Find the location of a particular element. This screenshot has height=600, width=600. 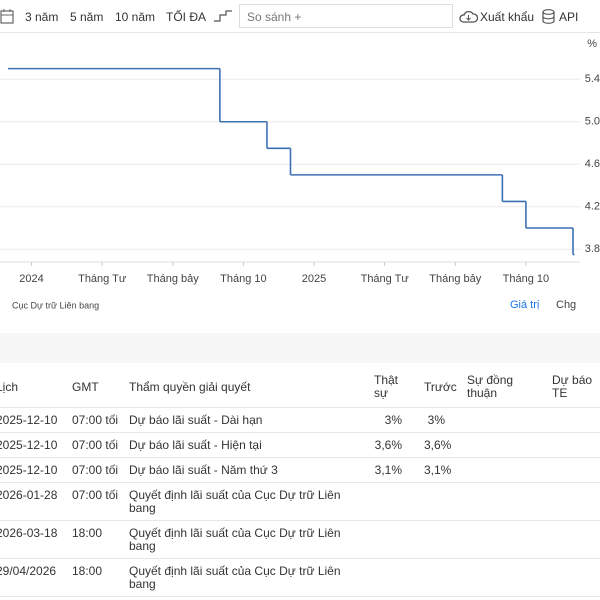

table-cell: 2026-03-18 is located at coordinates (34, 539).